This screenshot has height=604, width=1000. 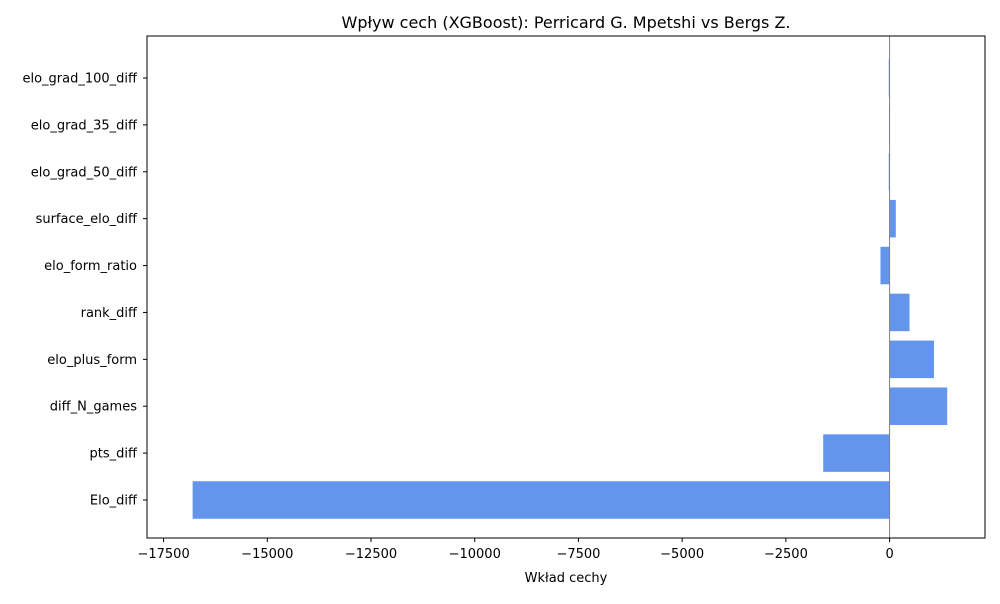 What do you see at coordinates (889, 554) in the screenshot?
I see `x-tick-label: 0` at bounding box center [889, 554].